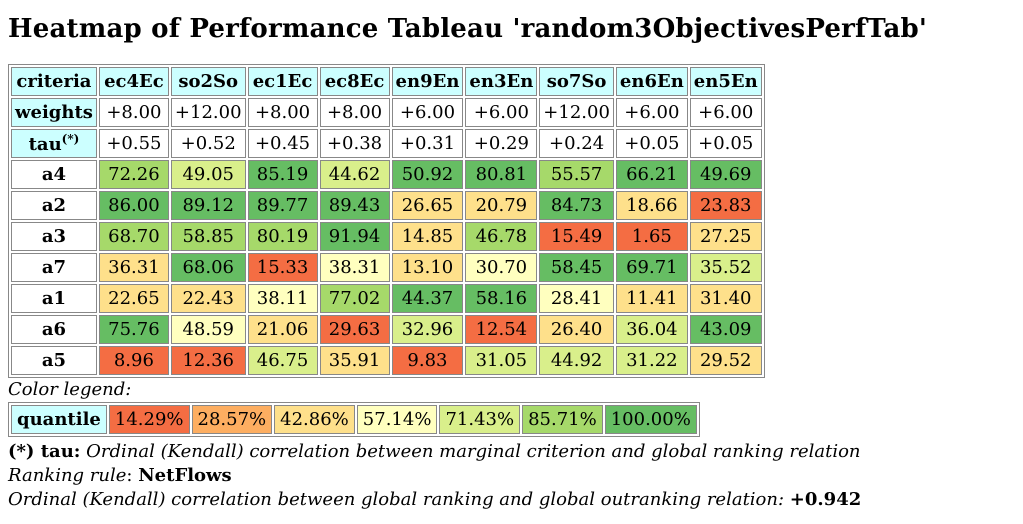 The height and width of the screenshot is (524, 1023). I want to click on heatmap-cell: 31.40, so click(725, 298).